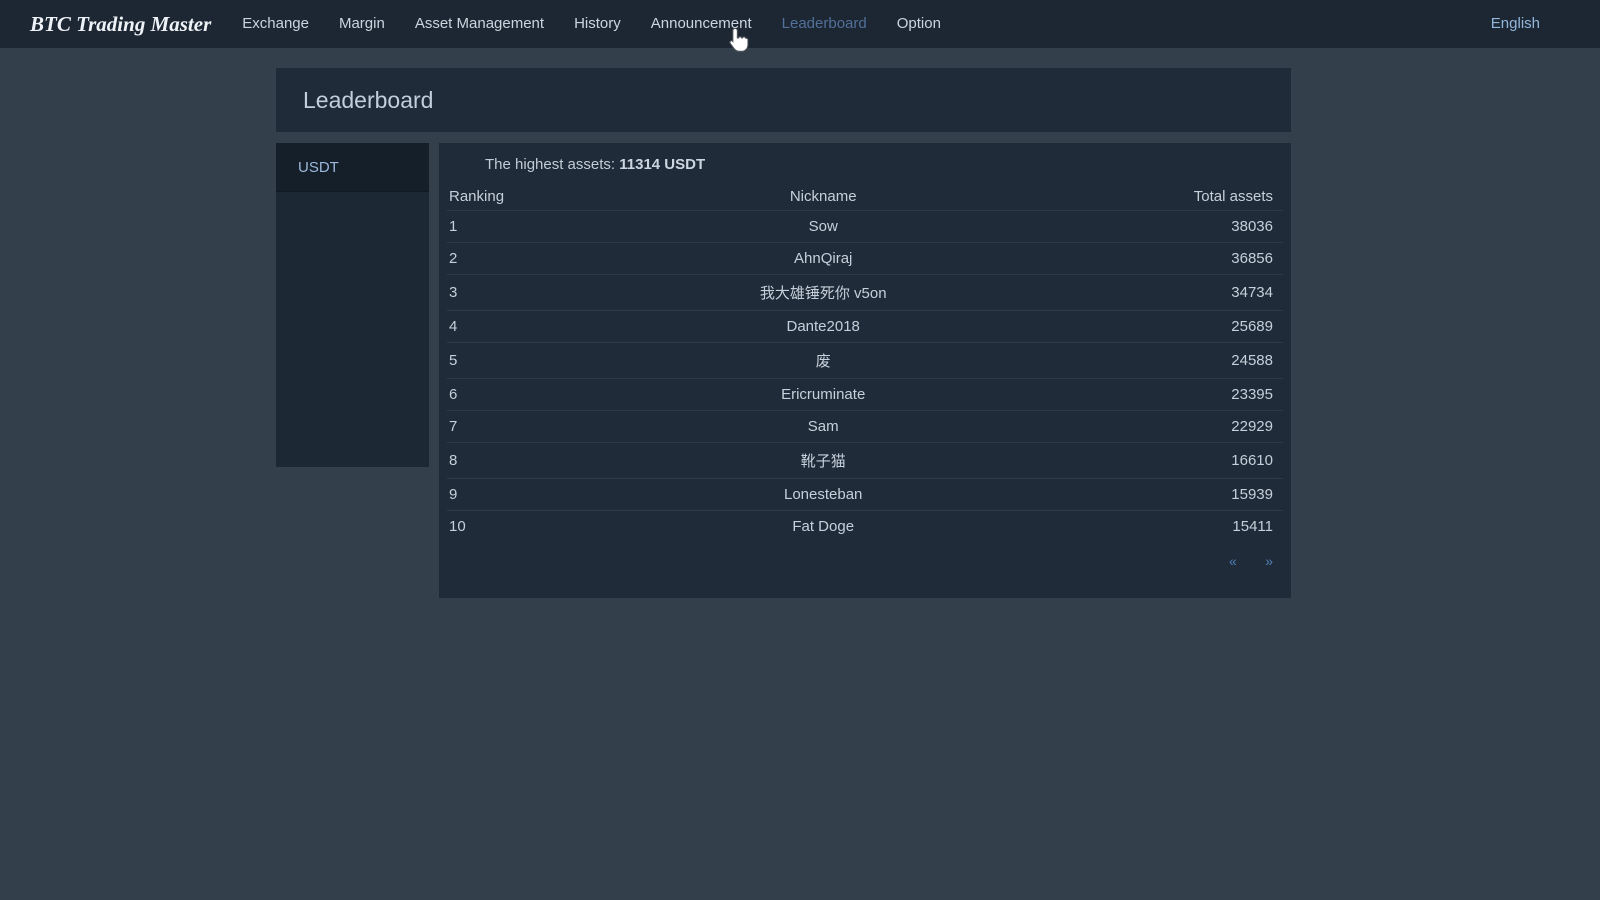 The width and height of the screenshot is (1600, 900). I want to click on currency-sidebar: USDT, so click(352, 305).